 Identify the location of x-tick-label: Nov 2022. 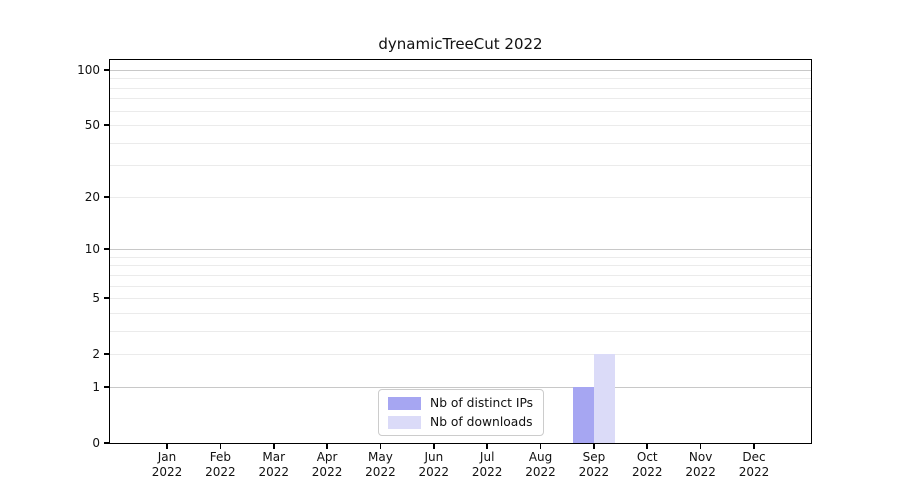
(701, 465).